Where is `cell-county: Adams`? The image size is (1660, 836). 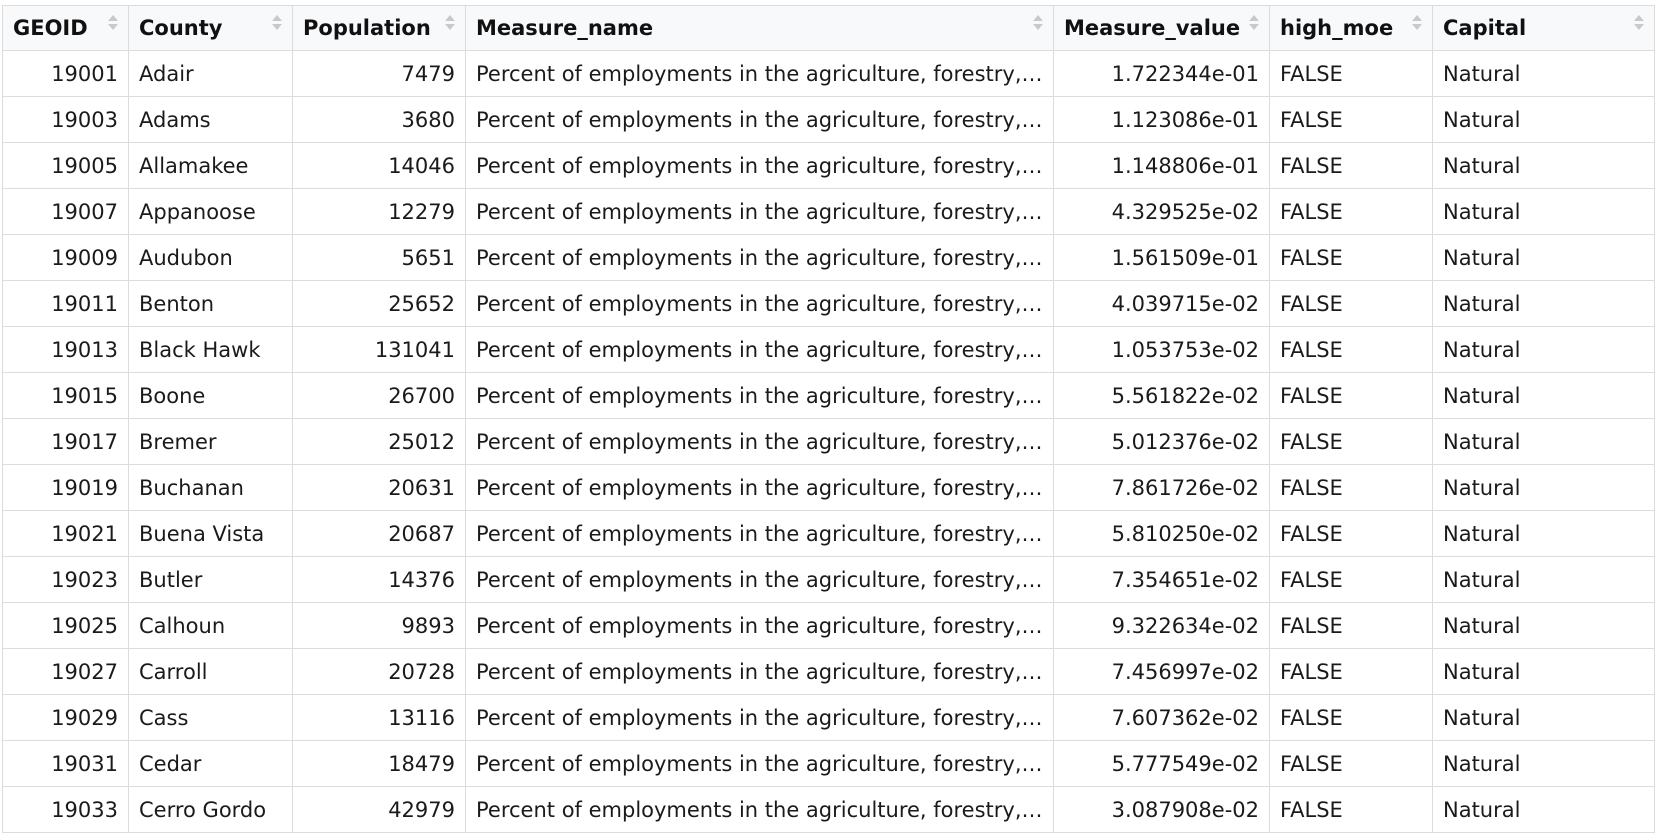
cell-county: Adams is located at coordinates (210, 119).